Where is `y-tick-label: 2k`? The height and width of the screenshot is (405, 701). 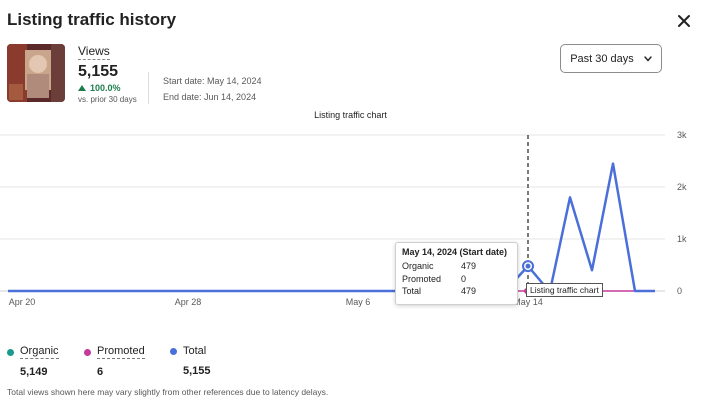 y-tick-label: 2k is located at coordinates (682, 187).